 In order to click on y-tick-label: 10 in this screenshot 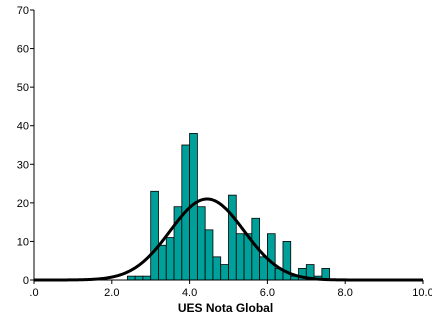, I will do `click(23, 242)`.